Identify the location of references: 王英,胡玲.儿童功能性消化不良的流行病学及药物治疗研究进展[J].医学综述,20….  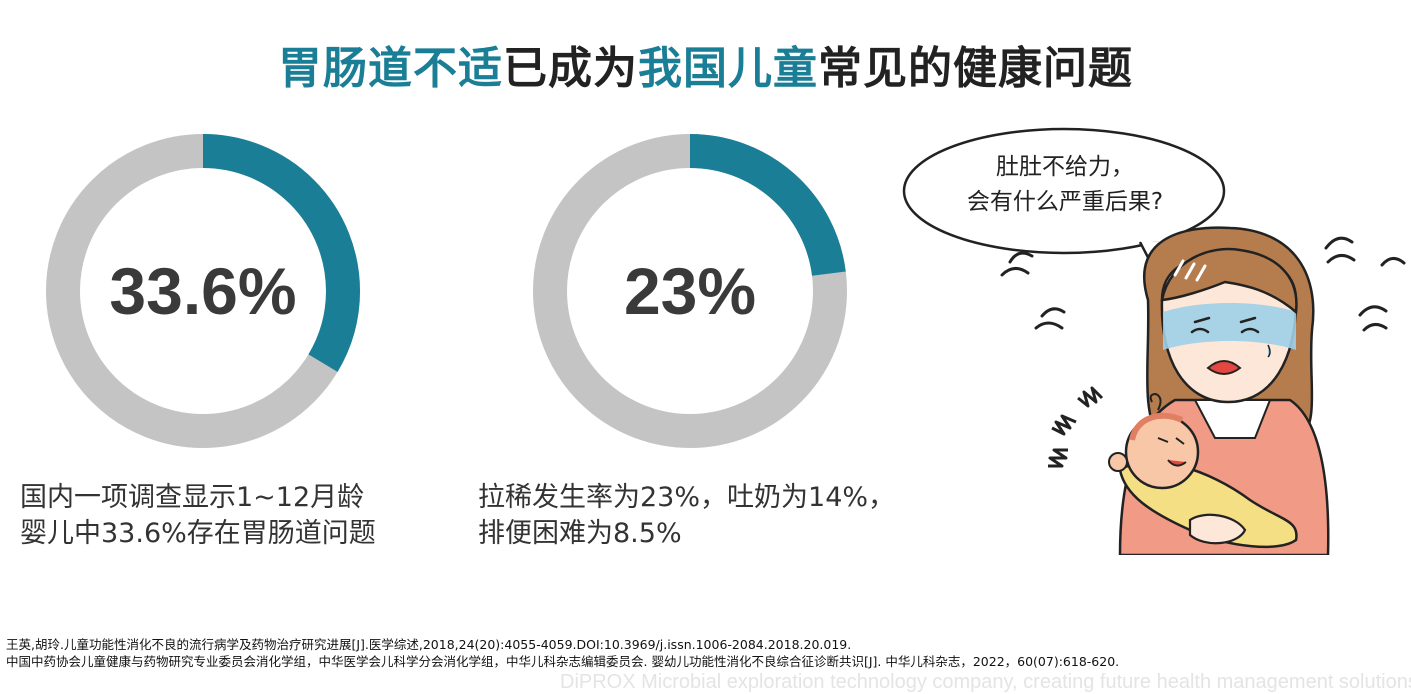
(562, 653).